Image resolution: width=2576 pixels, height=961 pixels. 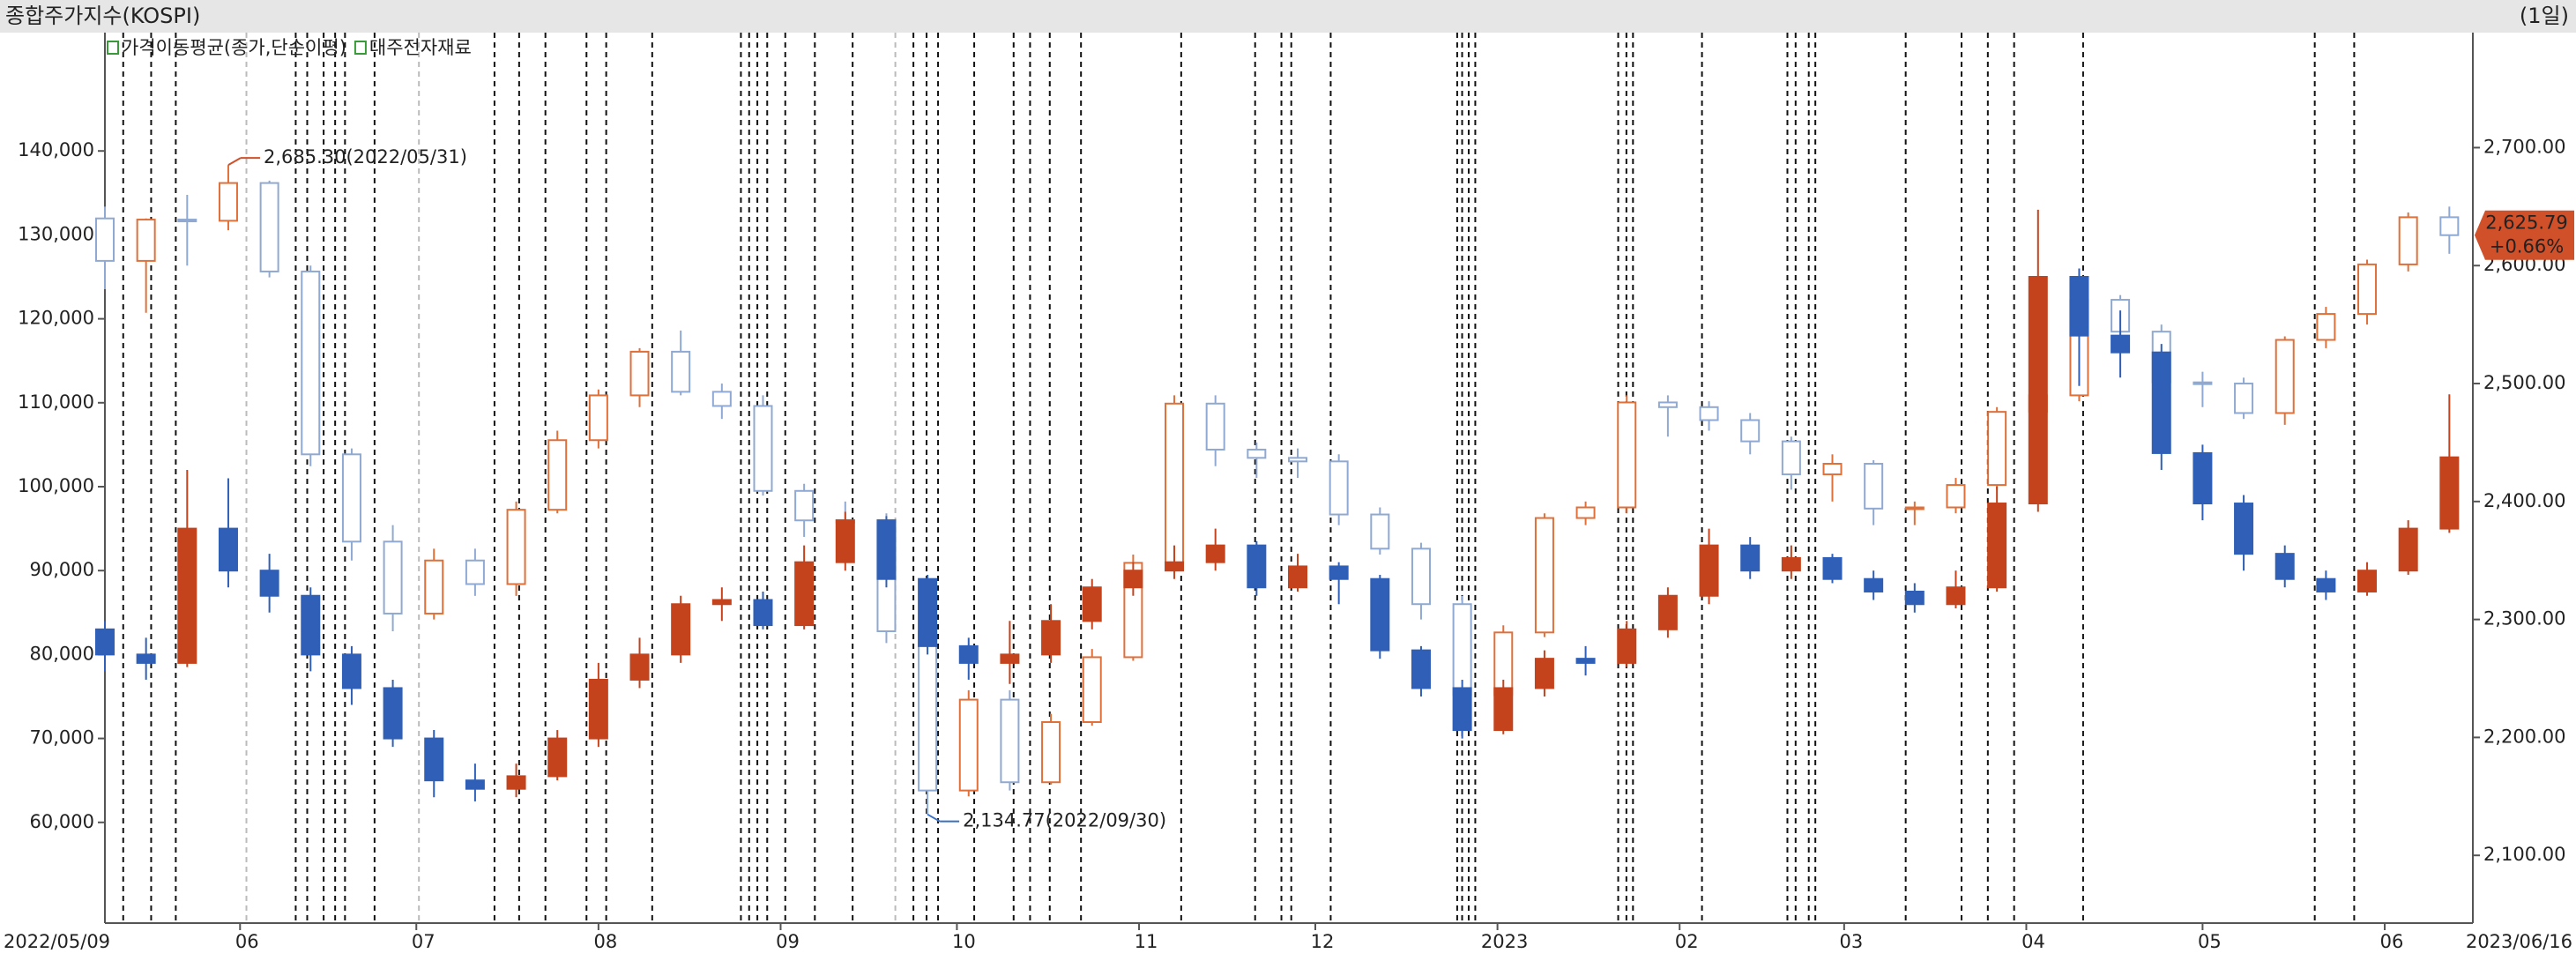 I want to click on y2-tick-label: 2,400.00, so click(x=2525, y=500).